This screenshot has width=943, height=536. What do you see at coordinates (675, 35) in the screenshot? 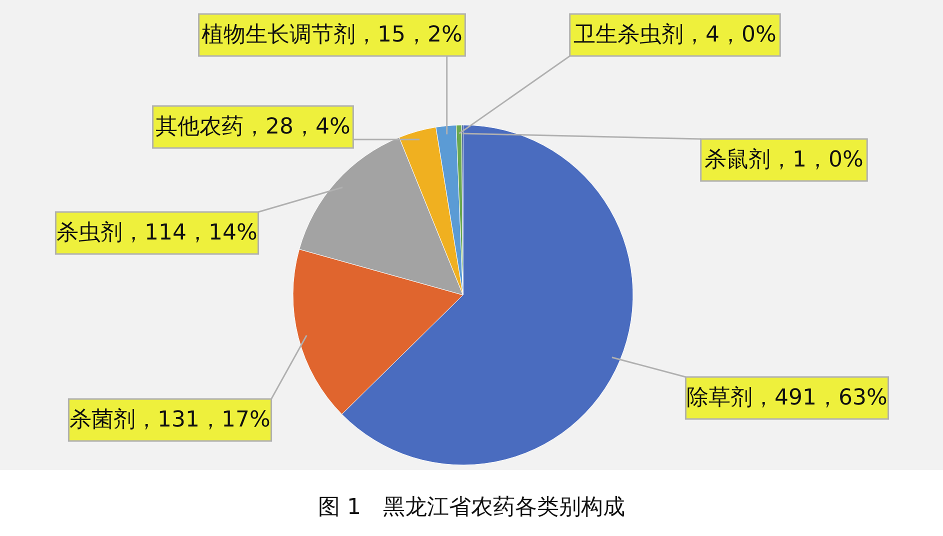
I see `slice-label: 卫生杀虫剂，4，0%` at bounding box center [675, 35].